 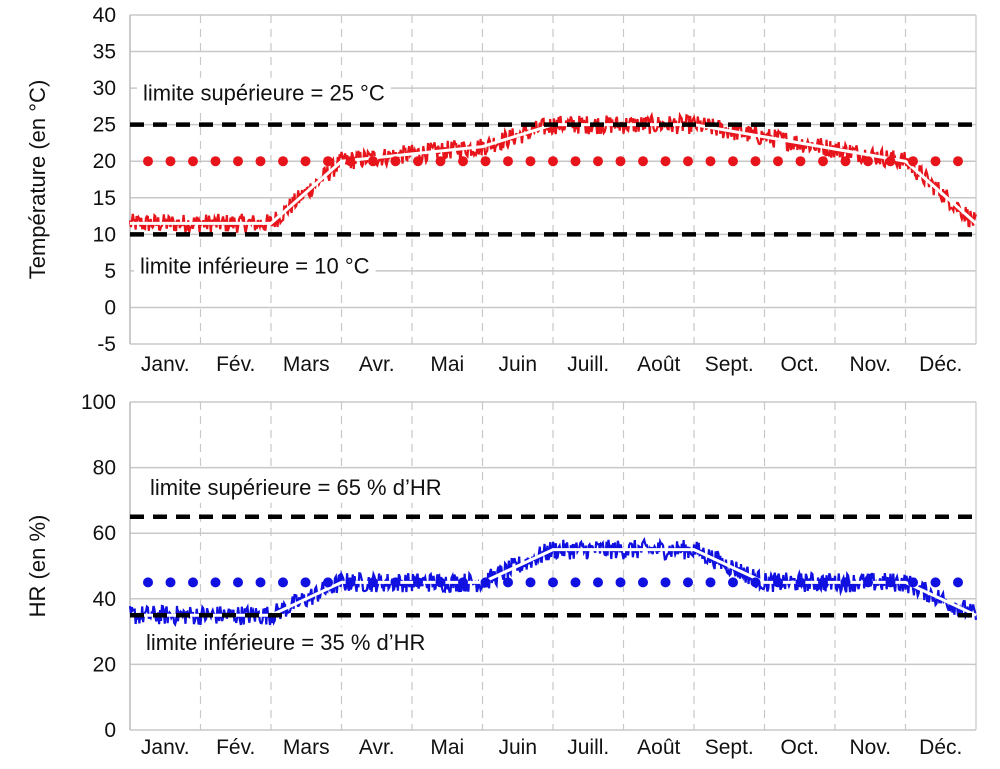 I want to click on y-axis-label: Température (en °C), so click(x=37, y=180).